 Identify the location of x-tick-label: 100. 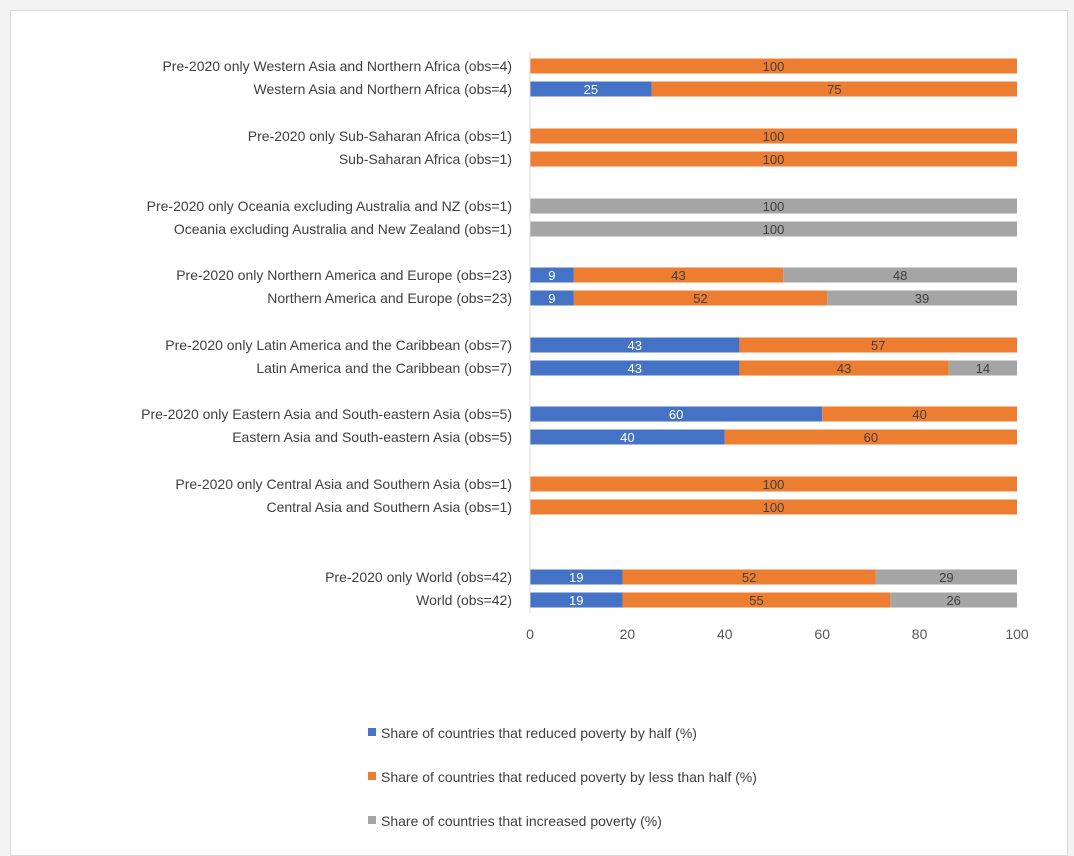
(1017, 634).